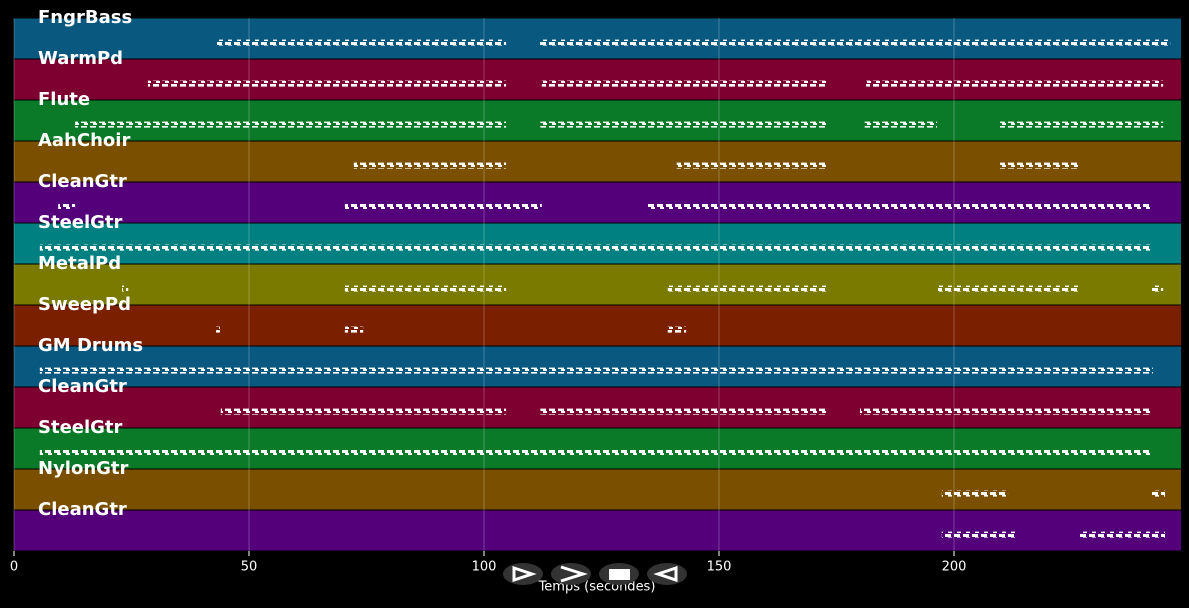 Image resolution: width=1189 pixels, height=608 pixels. I want to click on x-tick-label: 150, so click(719, 567).